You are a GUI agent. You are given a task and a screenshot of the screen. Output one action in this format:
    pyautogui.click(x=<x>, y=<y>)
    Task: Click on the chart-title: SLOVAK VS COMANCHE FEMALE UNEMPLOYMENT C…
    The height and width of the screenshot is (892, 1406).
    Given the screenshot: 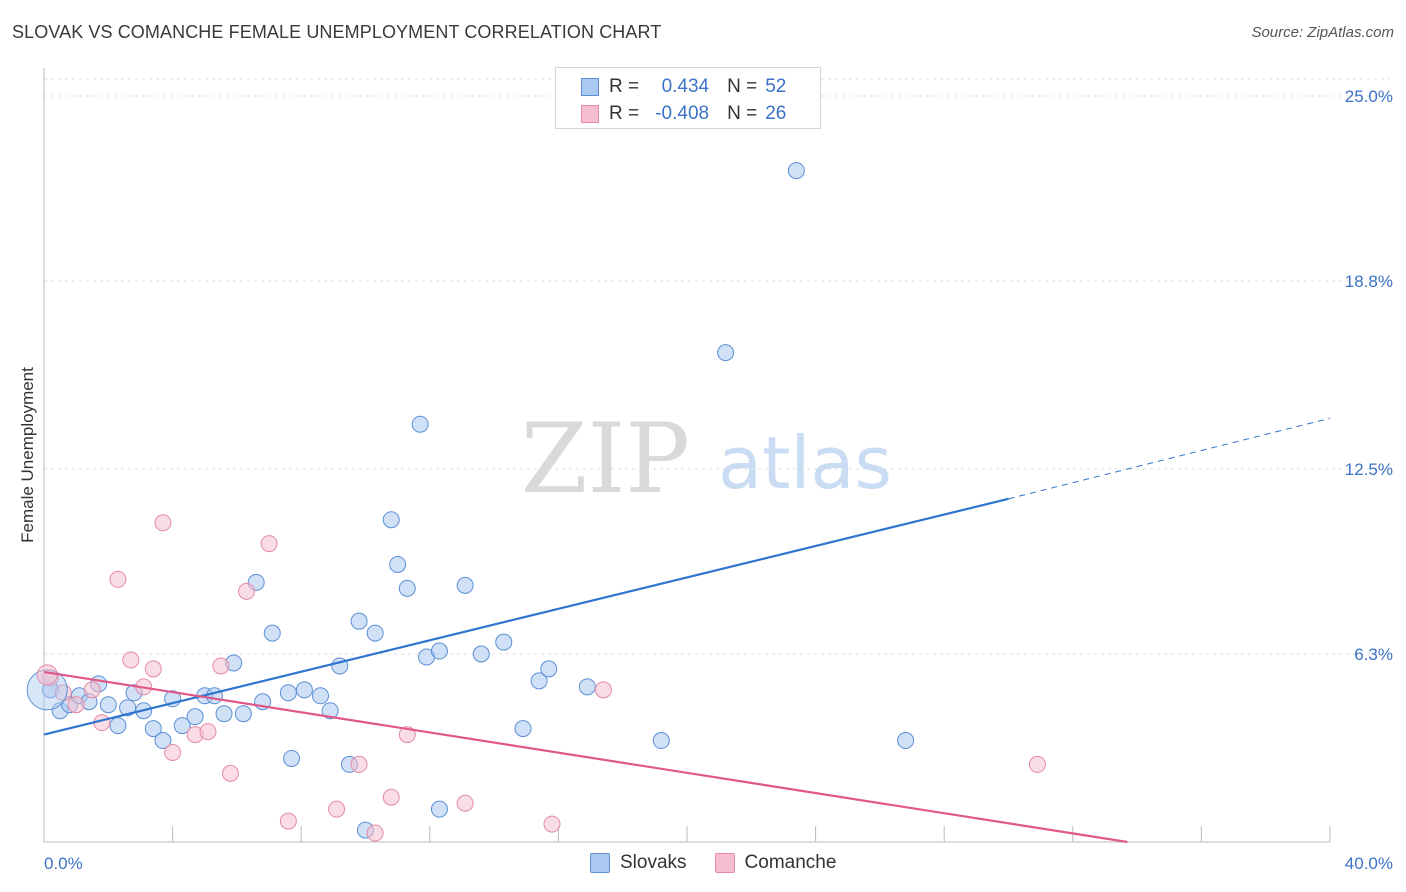 What is the action you would take?
    pyautogui.click(x=337, y=32)
    